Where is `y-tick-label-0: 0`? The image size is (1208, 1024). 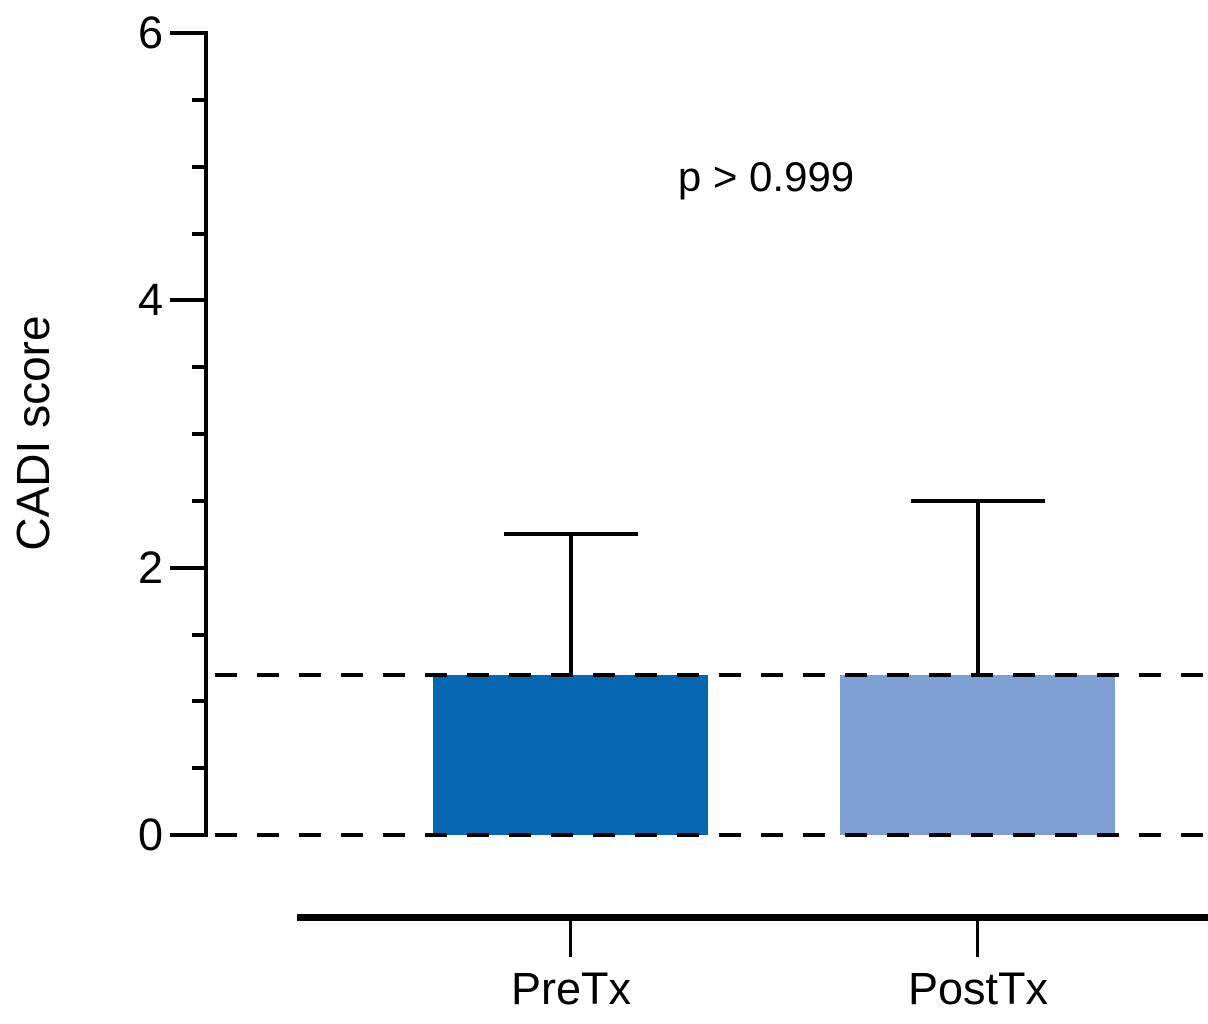 y-tick-label-0: 0 is located at coordinates (150, 834).